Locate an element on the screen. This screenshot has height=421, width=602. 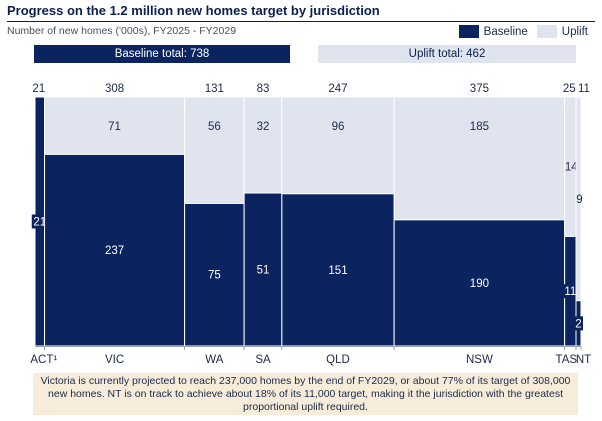
uplift-label-nsw: 185 is located at coordinates (479, 127).